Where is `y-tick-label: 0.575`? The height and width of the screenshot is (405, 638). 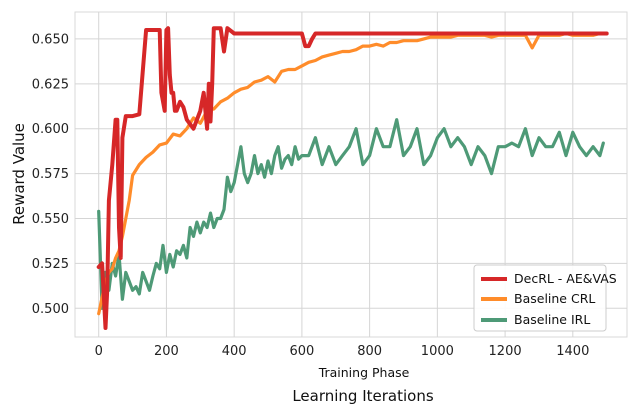 y-tick-label: 0.575 is located at coordinates (50, 174).